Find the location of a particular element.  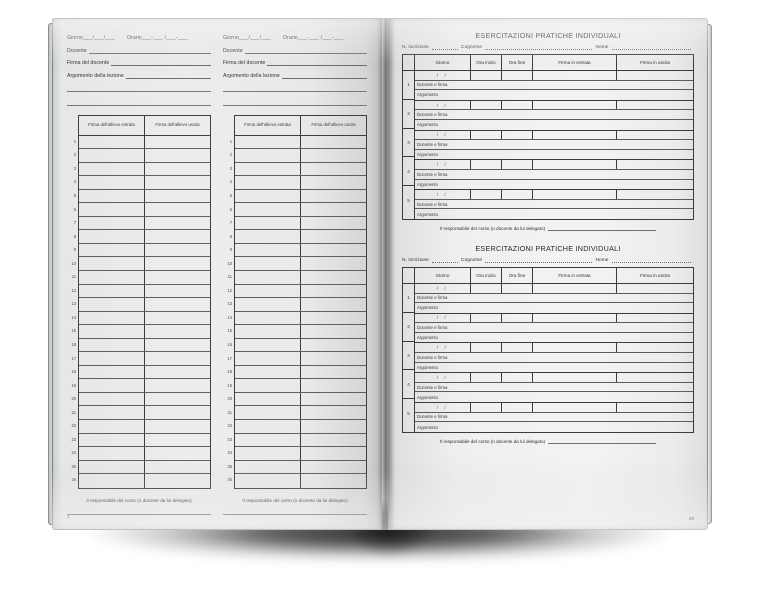

giorno-slots: ___/___/___ is located at coordinates (255, 38).